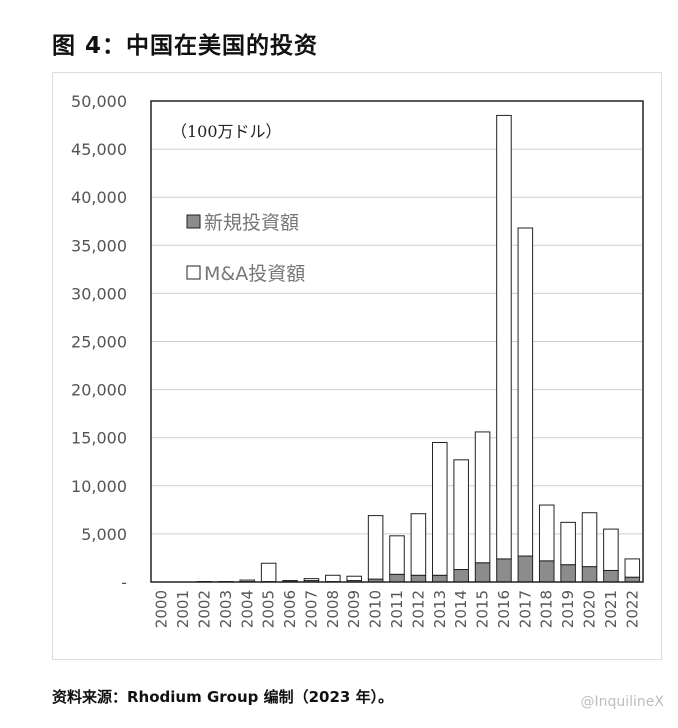 The image size is (678, 728). Describe the element at coordinates (226, 609) in the screenshot. I see `x-tick-label: 2003` at that location.